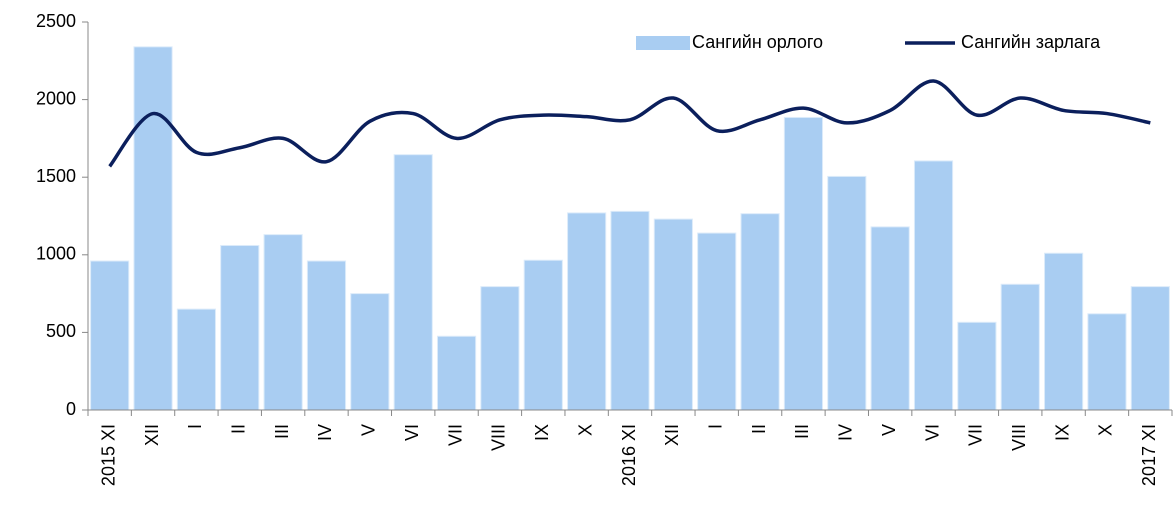 The height and width of the screenshot is (512, 1173). What do you see at coordinates (108, 455) in the screenshot?
I see `x-tick-label: 2015 XI` at bounding box center [108, 455].